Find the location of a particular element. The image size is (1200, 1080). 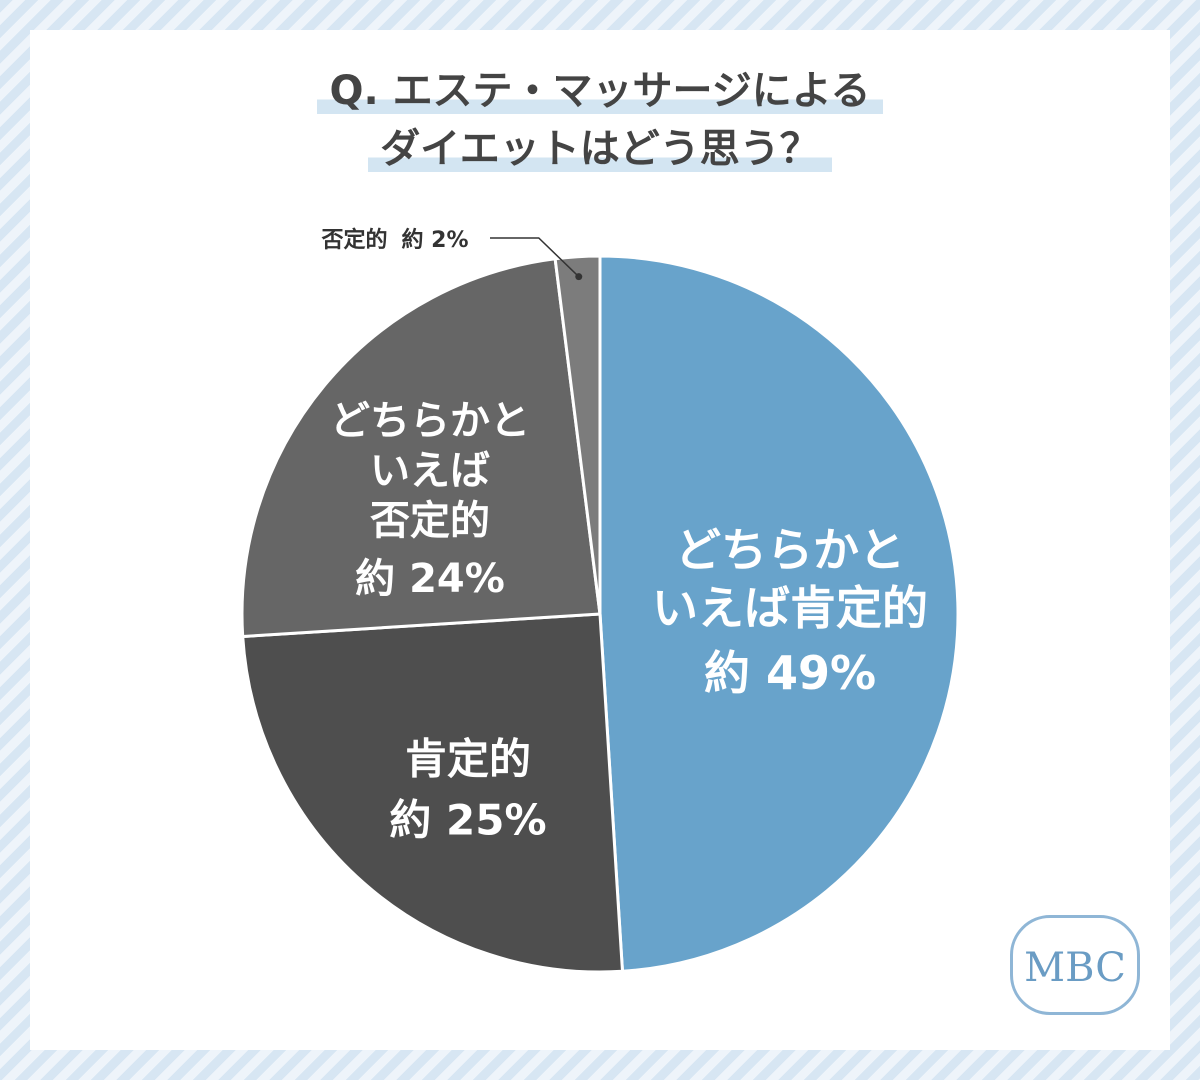

slice-label: 肯定的約 25% is located at coordinates (467, 790).